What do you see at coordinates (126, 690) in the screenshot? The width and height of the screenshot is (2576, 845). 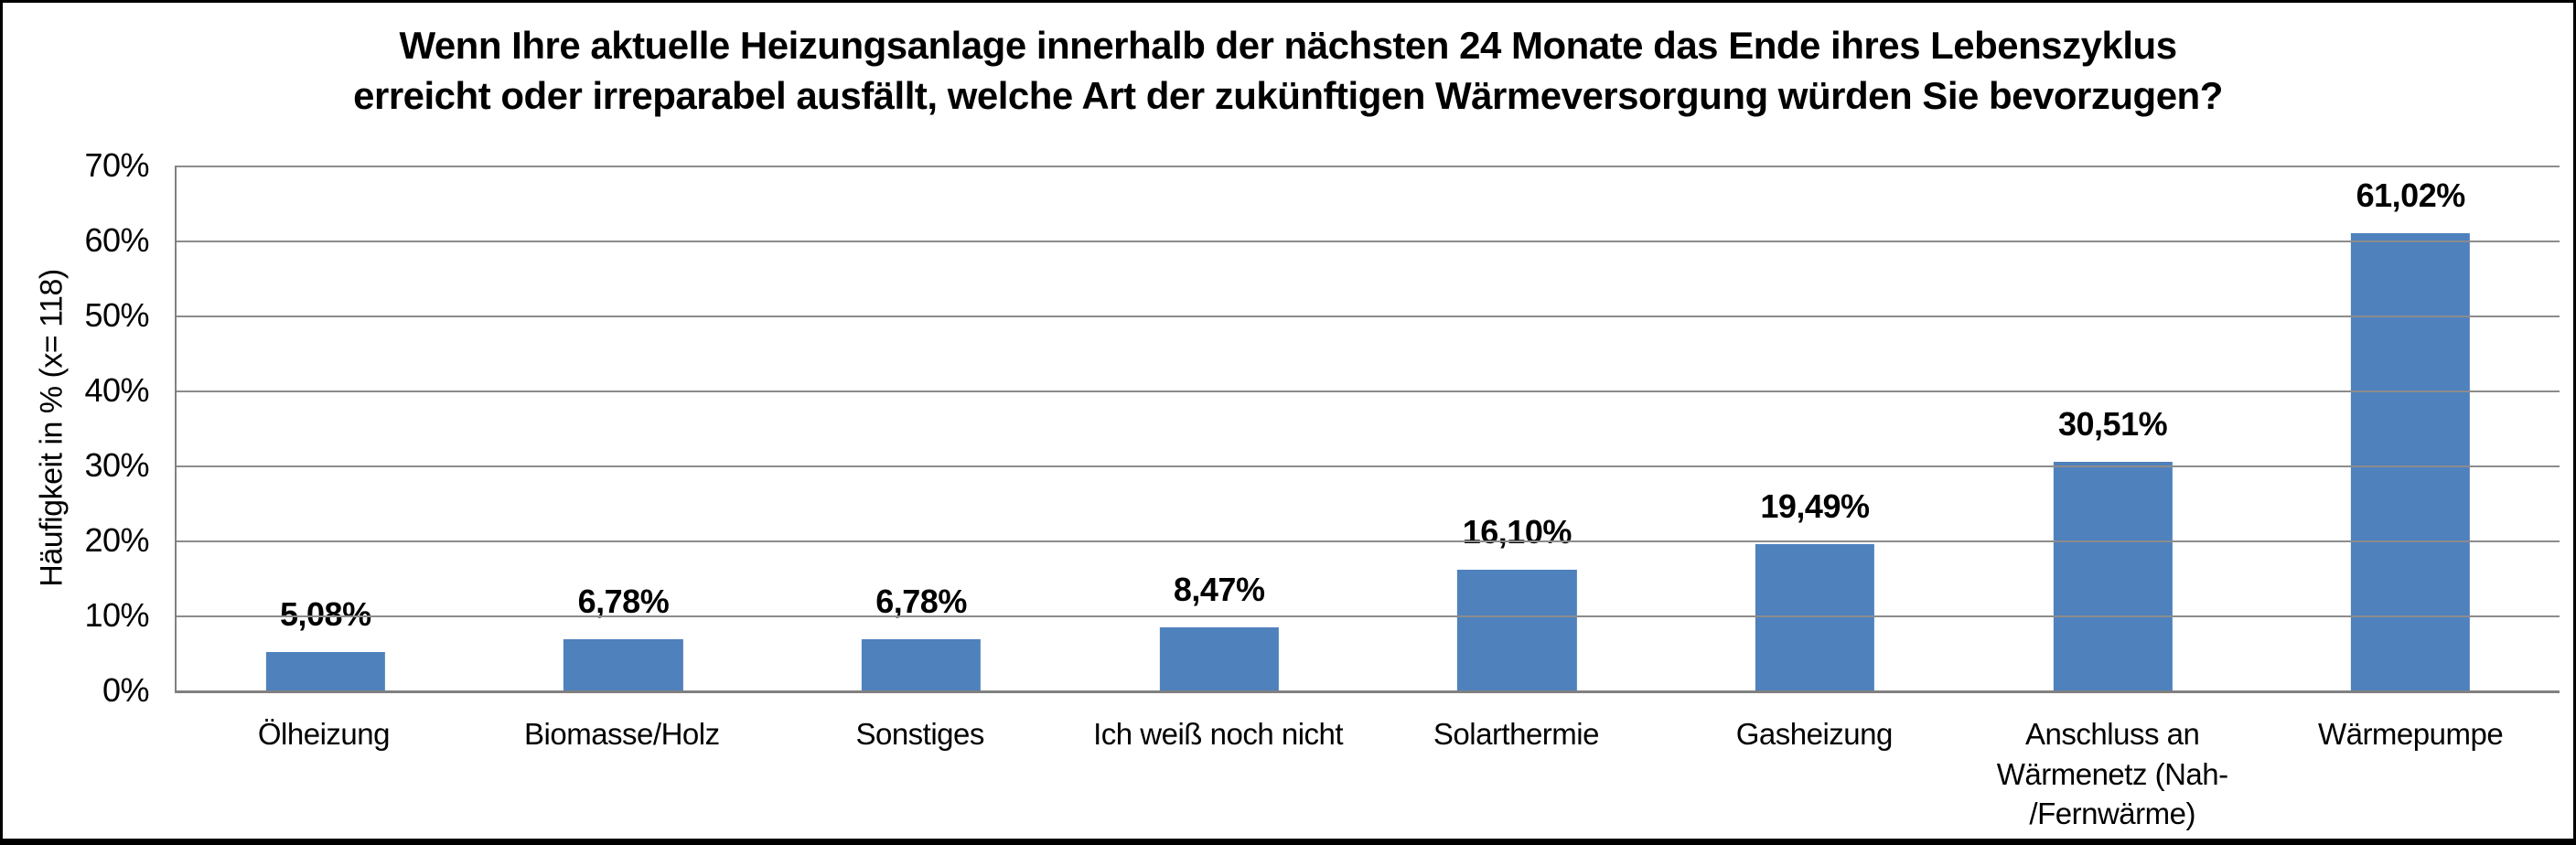 I see `y-tick-label: 0%` at bounding box center [126, 690].